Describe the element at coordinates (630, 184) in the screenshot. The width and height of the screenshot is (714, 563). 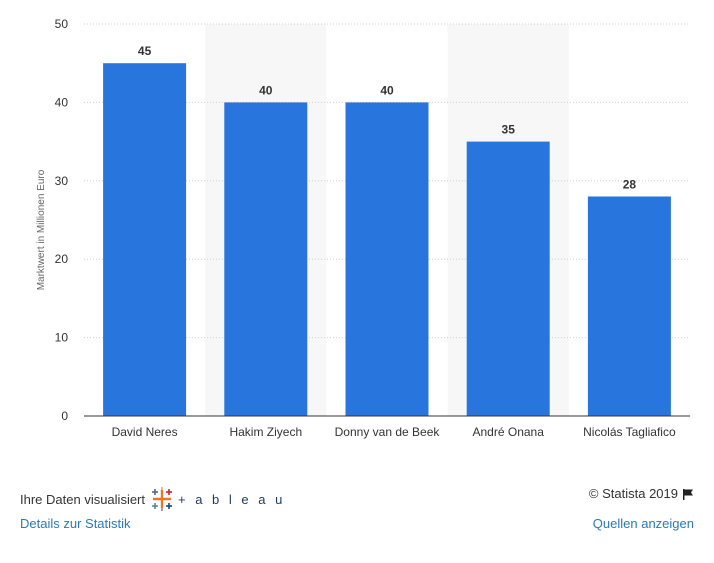
I see `data-label: 28` at that location.